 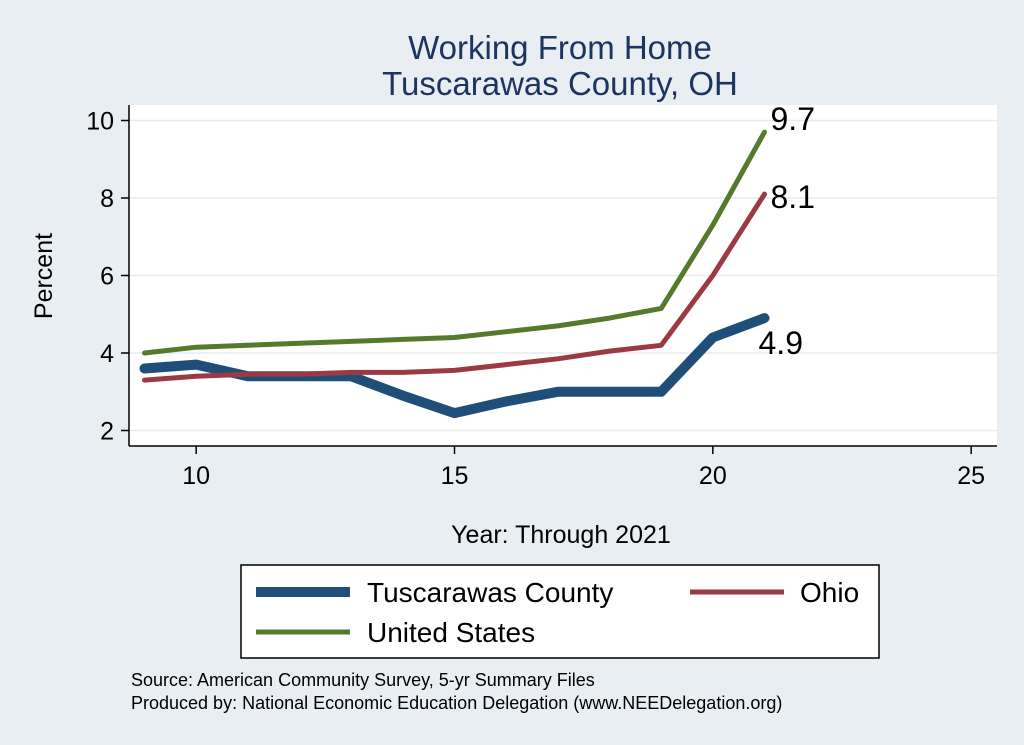 What do you see at coordinates (451, 632) in the screenshot?
I see `legend-label-united-states: United States` at bounding box center [451, 632].